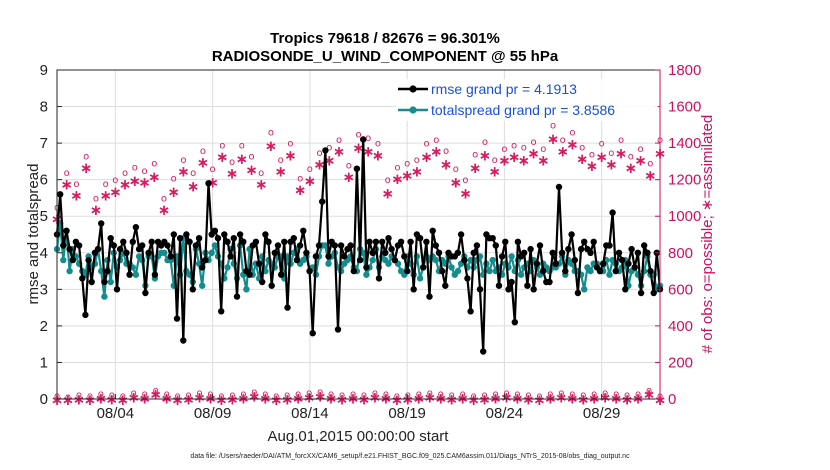  I want to click on y-tick-label-right: 0, so click(672, 399).